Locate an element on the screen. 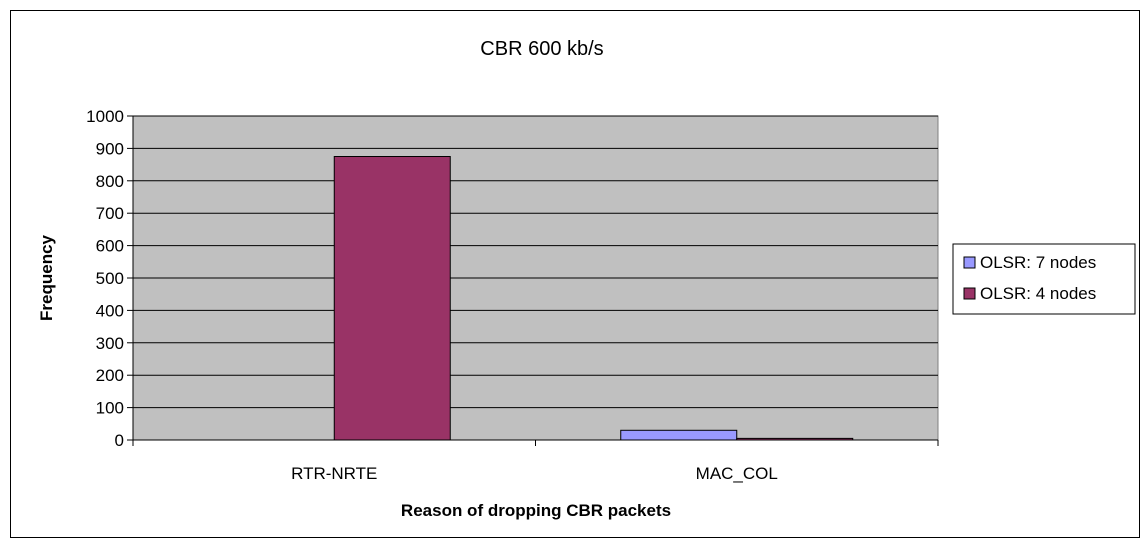  y-tick-label: 900 is located at coordinates (110, 148).